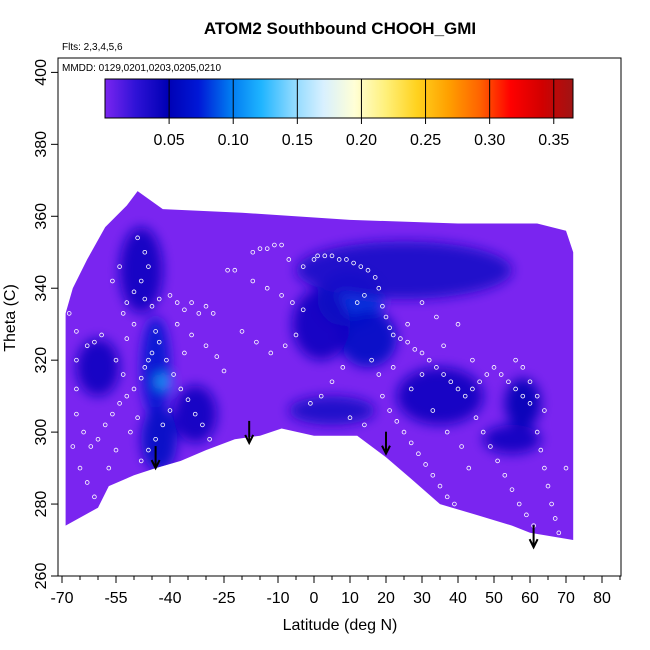  I want to click on x-tick-label: 0, so click(314, 598).